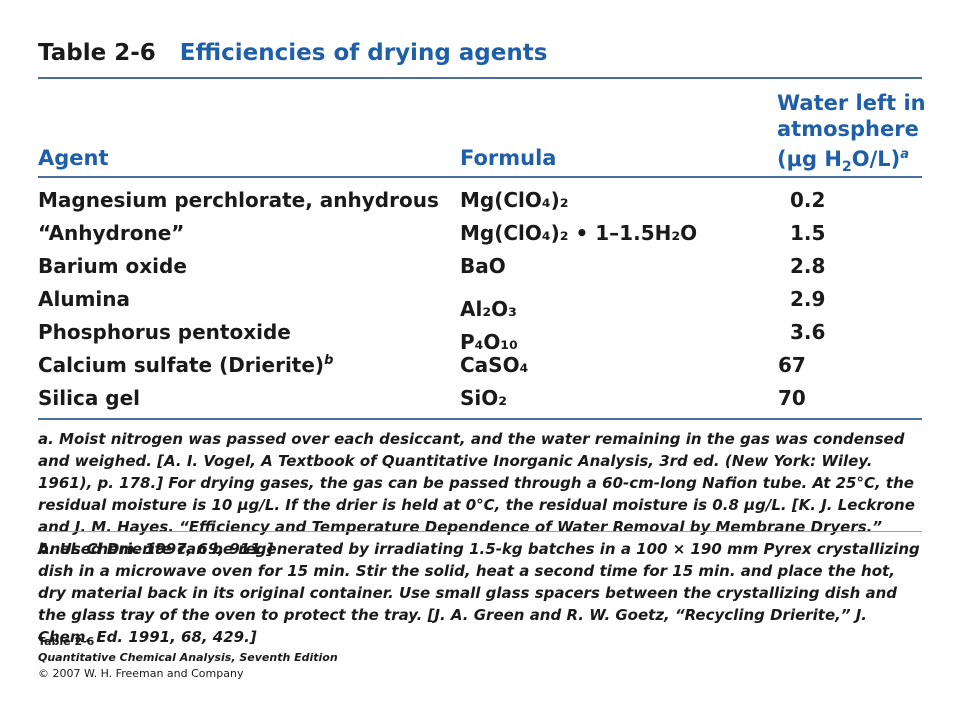 The height and width of the screenshot is (720, 960). What do you see at coordinates (488, 309) in the screenshot?
I see `row-formula: Al₂O₃` at bounding box center [488, 309].